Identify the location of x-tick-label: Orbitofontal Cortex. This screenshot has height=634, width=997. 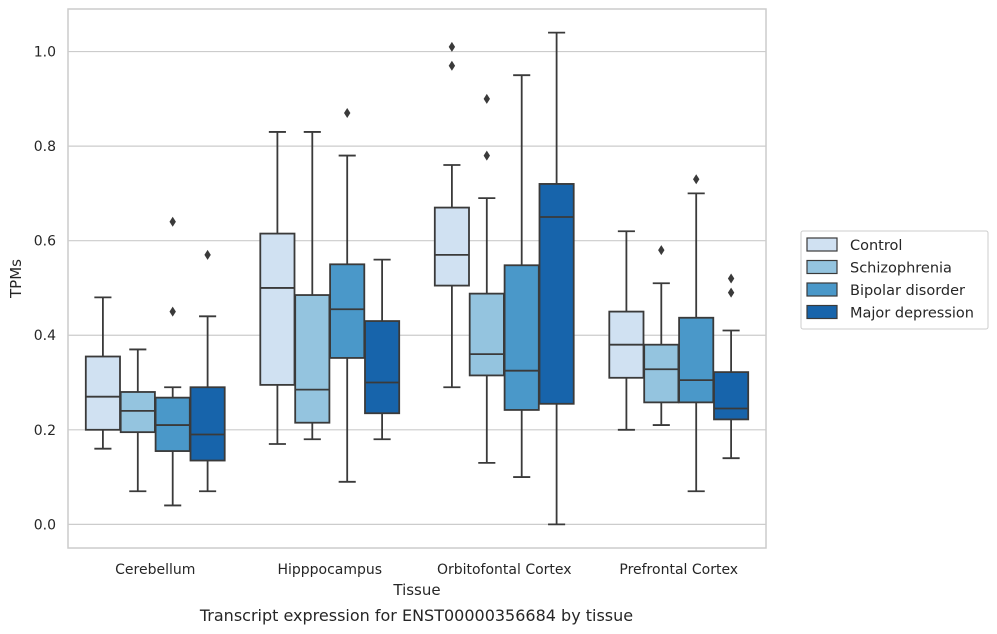
(504, 570).